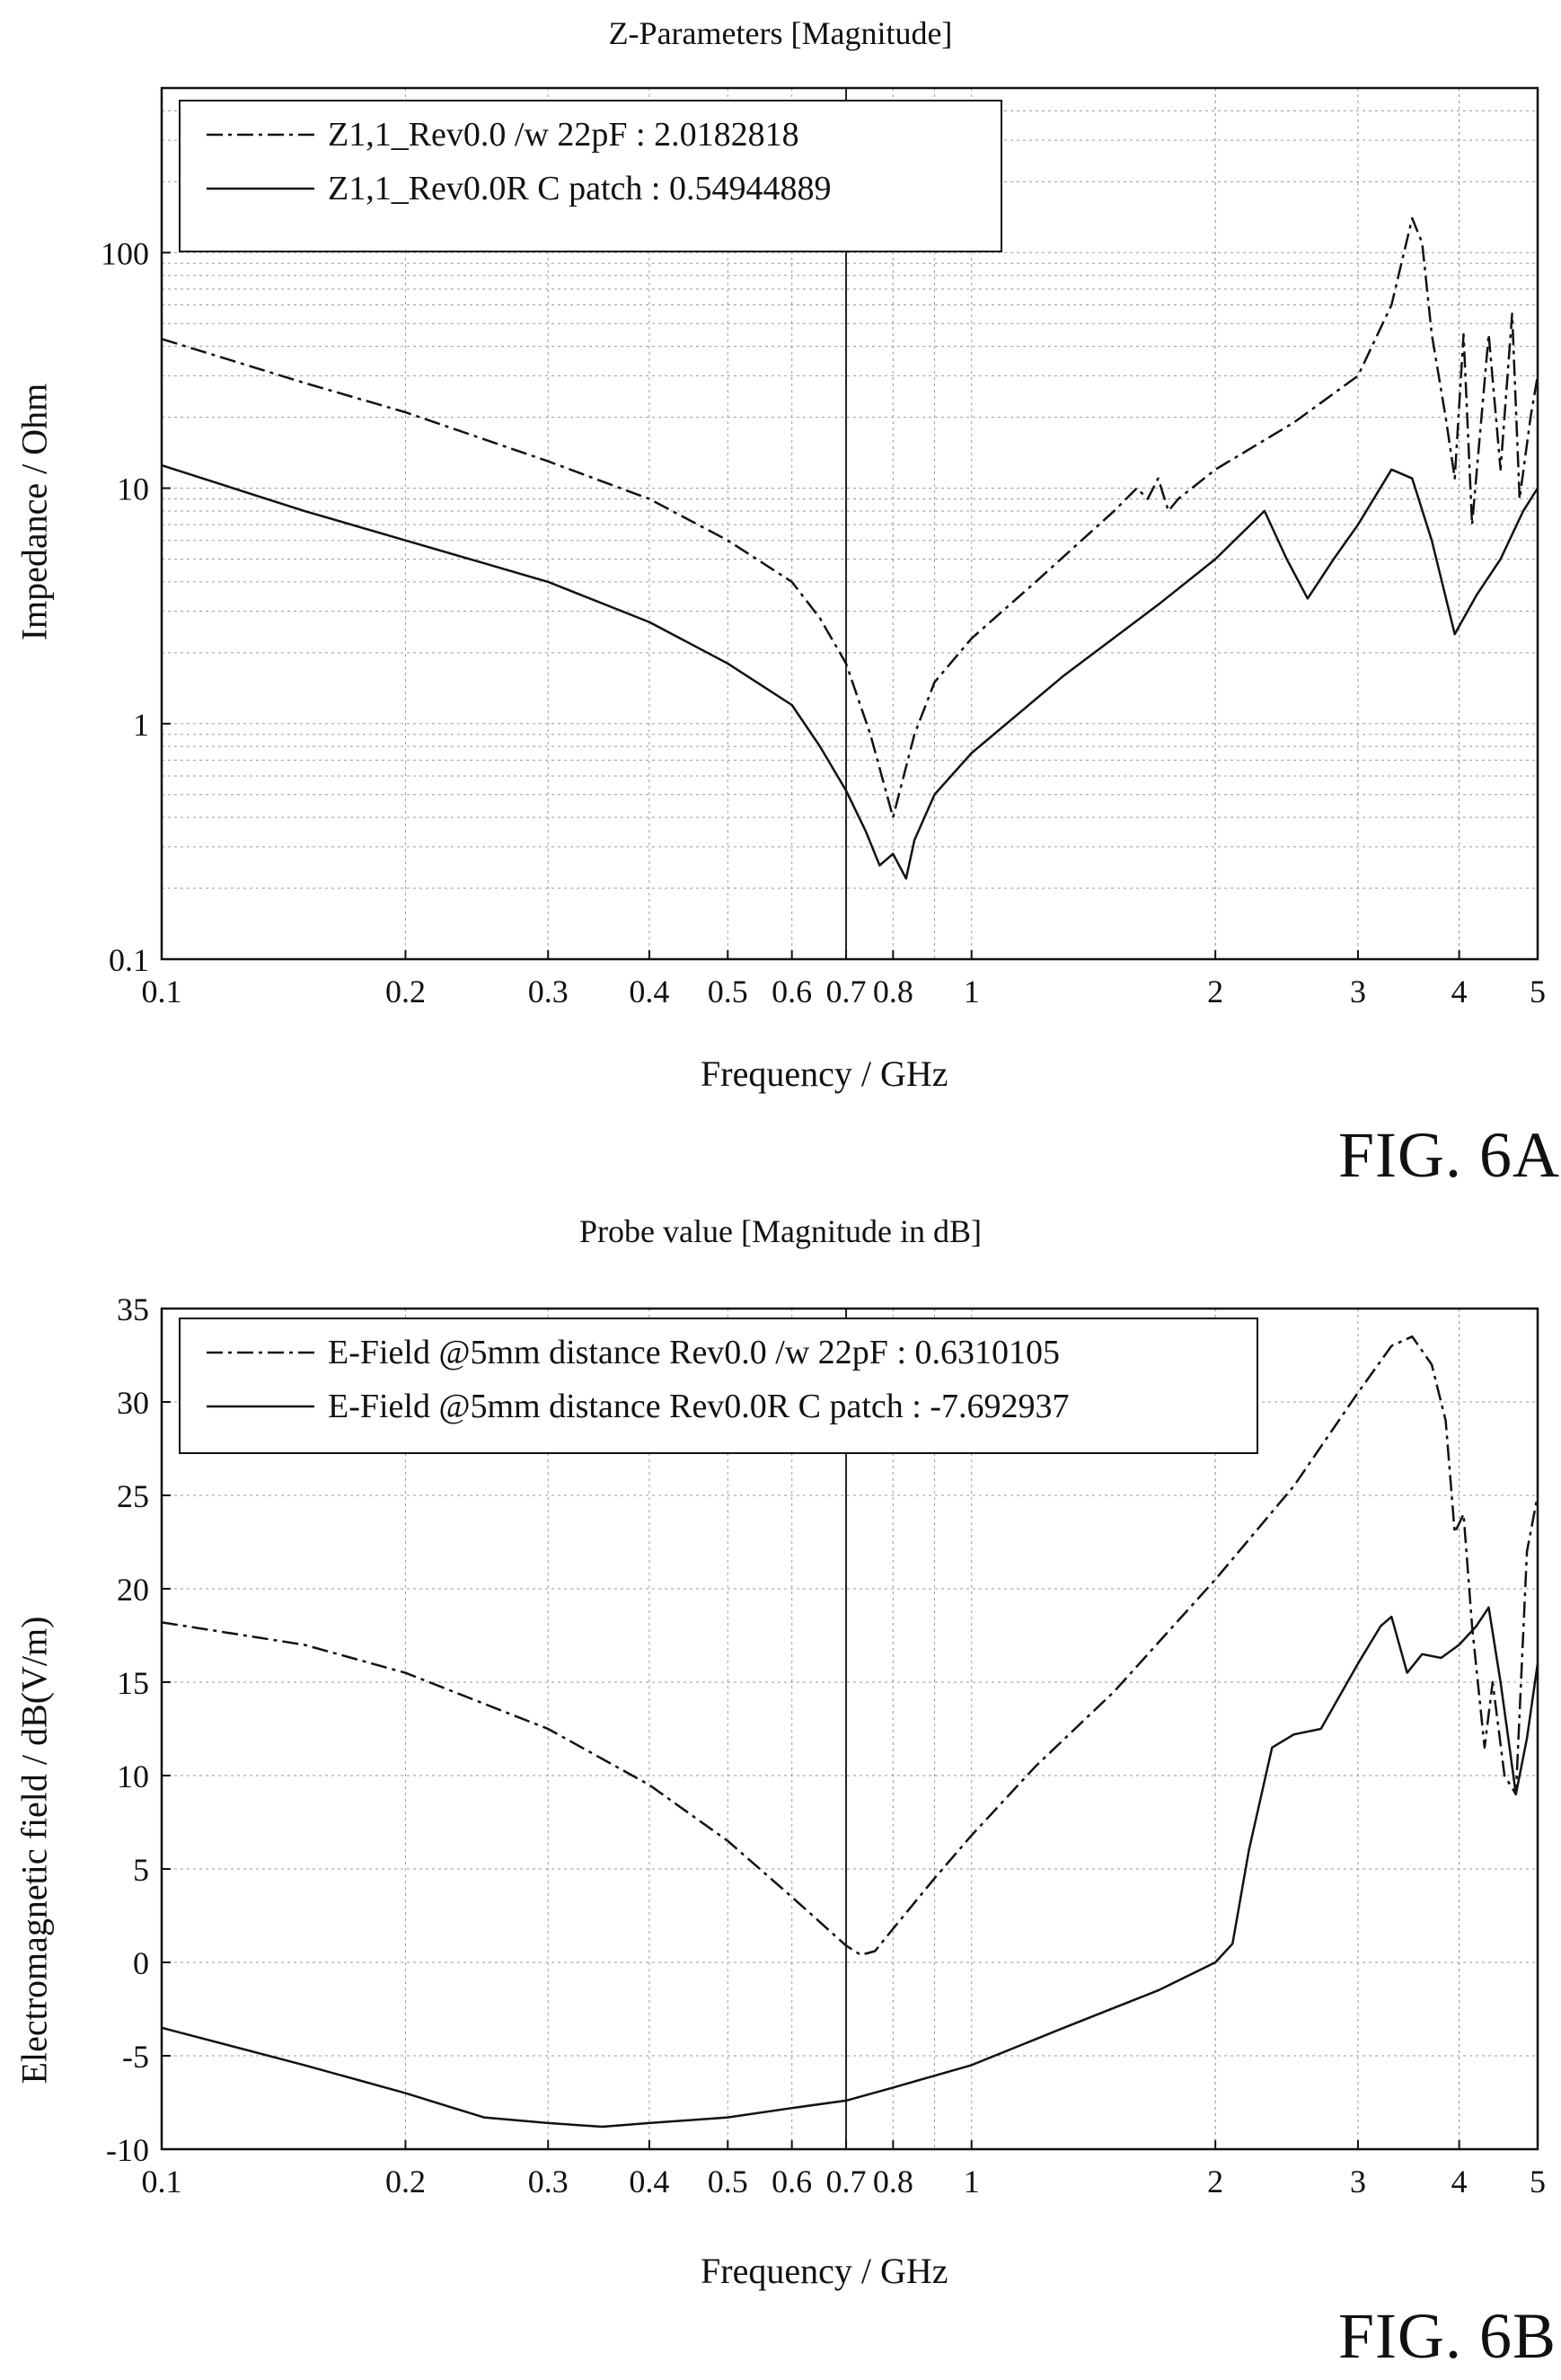 The width and height of the screenshot is (1561, 2380). Describe the element at coordinates (1459, 992) in the screenshot. I see `chart-a-x-tick-label: 4` at that location.